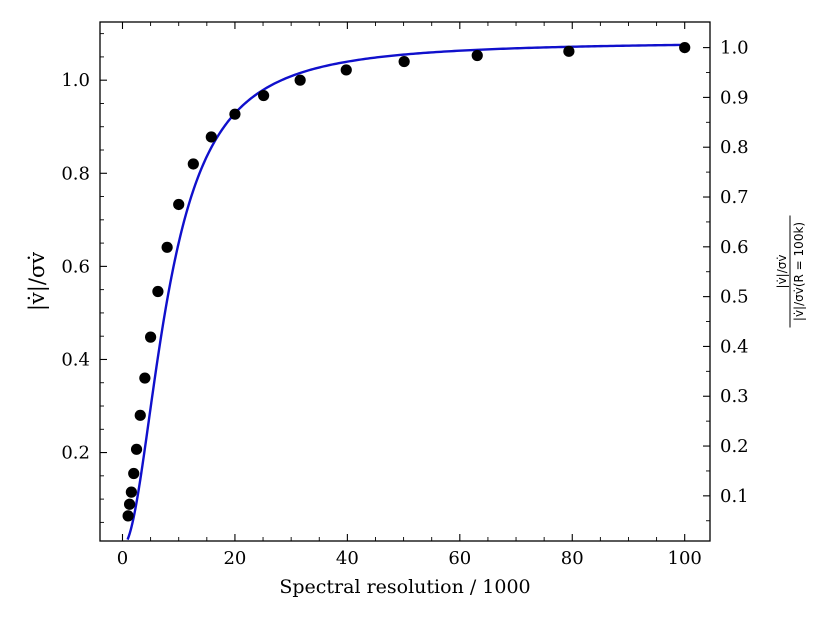  I want to click on y2-tick-label: 1.0, so click(734, 48).